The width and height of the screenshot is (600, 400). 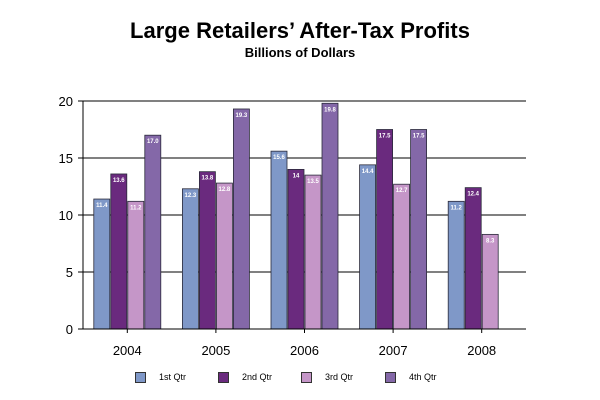 What do you see at coordinates (393, 350) in the screenshot?
I see `x-tick-label: 2007` at bounding box center [393, 350].